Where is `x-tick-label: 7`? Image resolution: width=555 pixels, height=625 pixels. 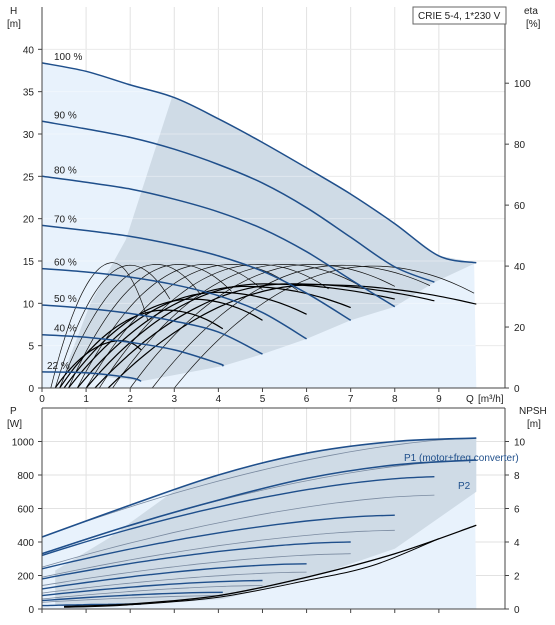 x-tick-label: 7 is located at coordinates (351, 399).